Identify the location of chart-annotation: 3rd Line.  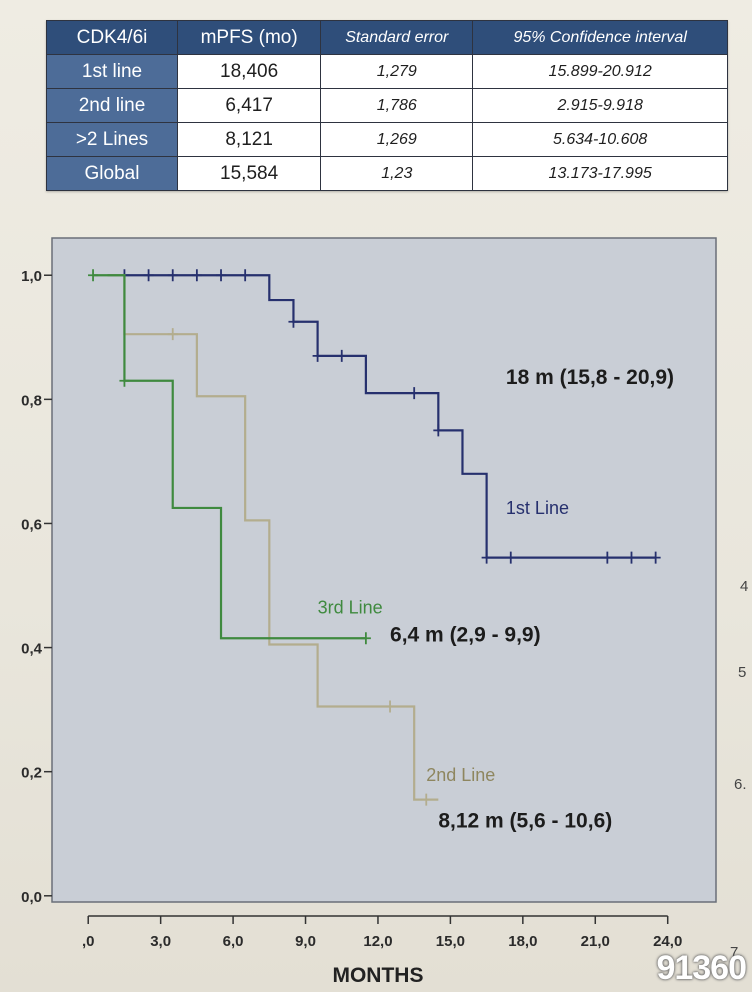
(350, 607).